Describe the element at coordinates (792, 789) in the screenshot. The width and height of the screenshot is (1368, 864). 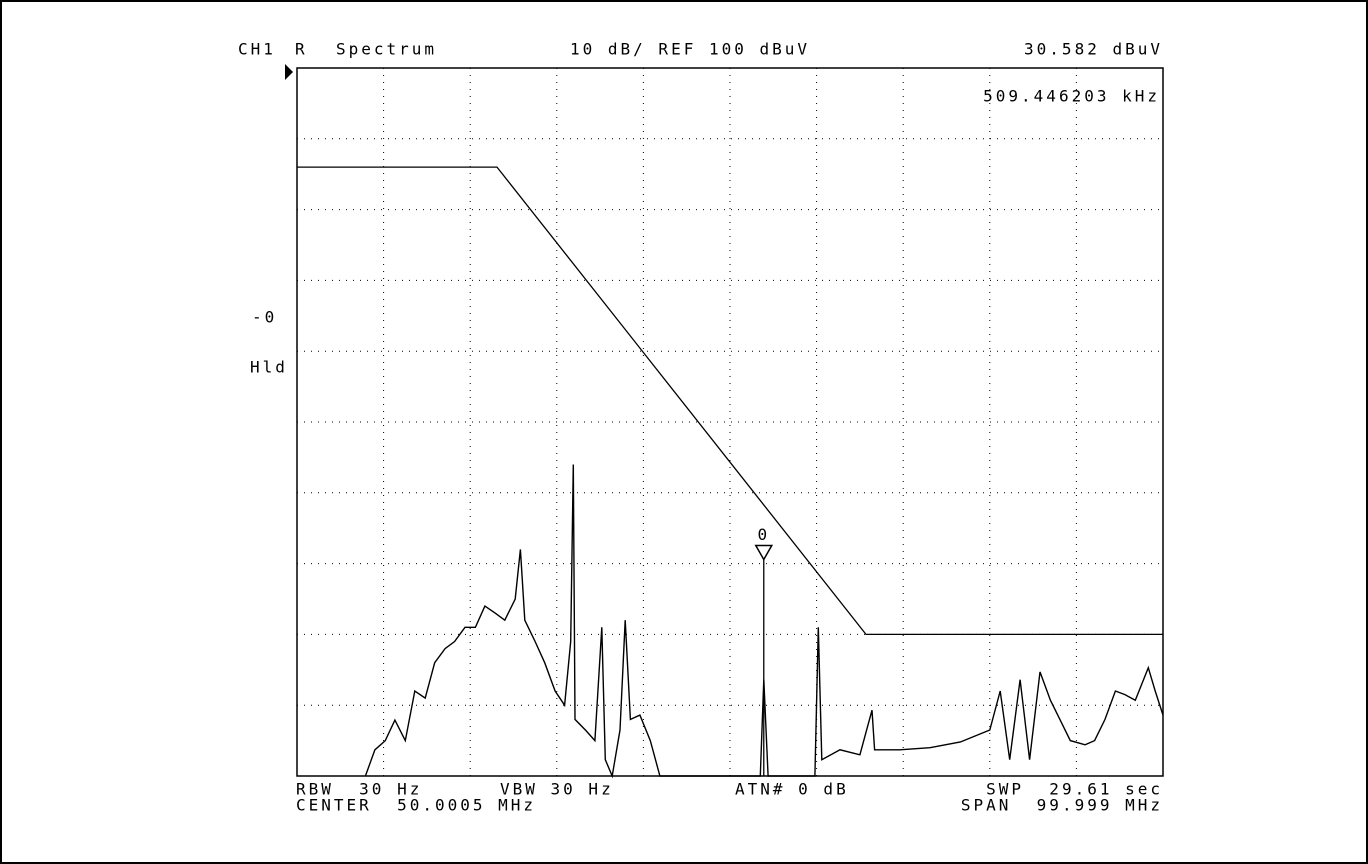
I see `atn: ATN# 0 dB` at that location.